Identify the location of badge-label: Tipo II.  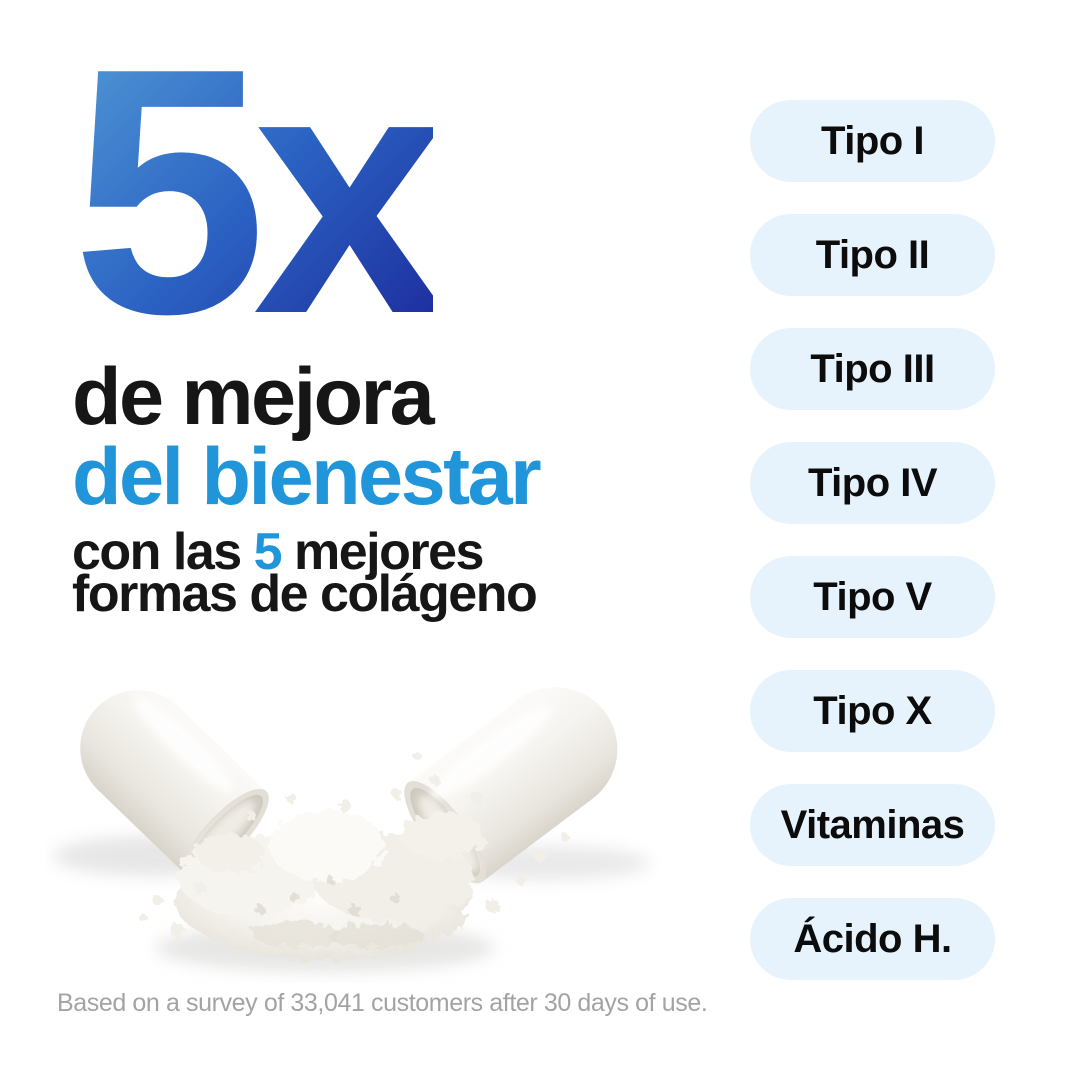
(872, 254).